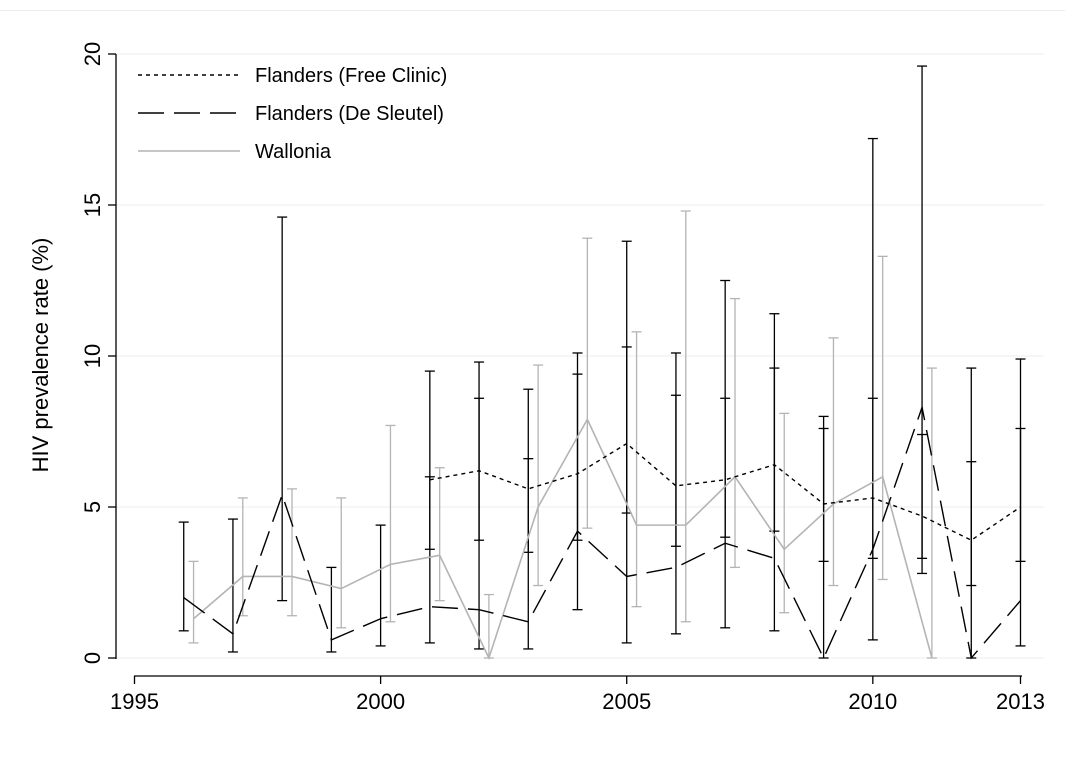 The height and width of the screenshot is (771, 1065). What do you see at coordinates (92, 54) in the screenshot?
I see `y-tick-label-20: 20` at bounding box center [92, 54].